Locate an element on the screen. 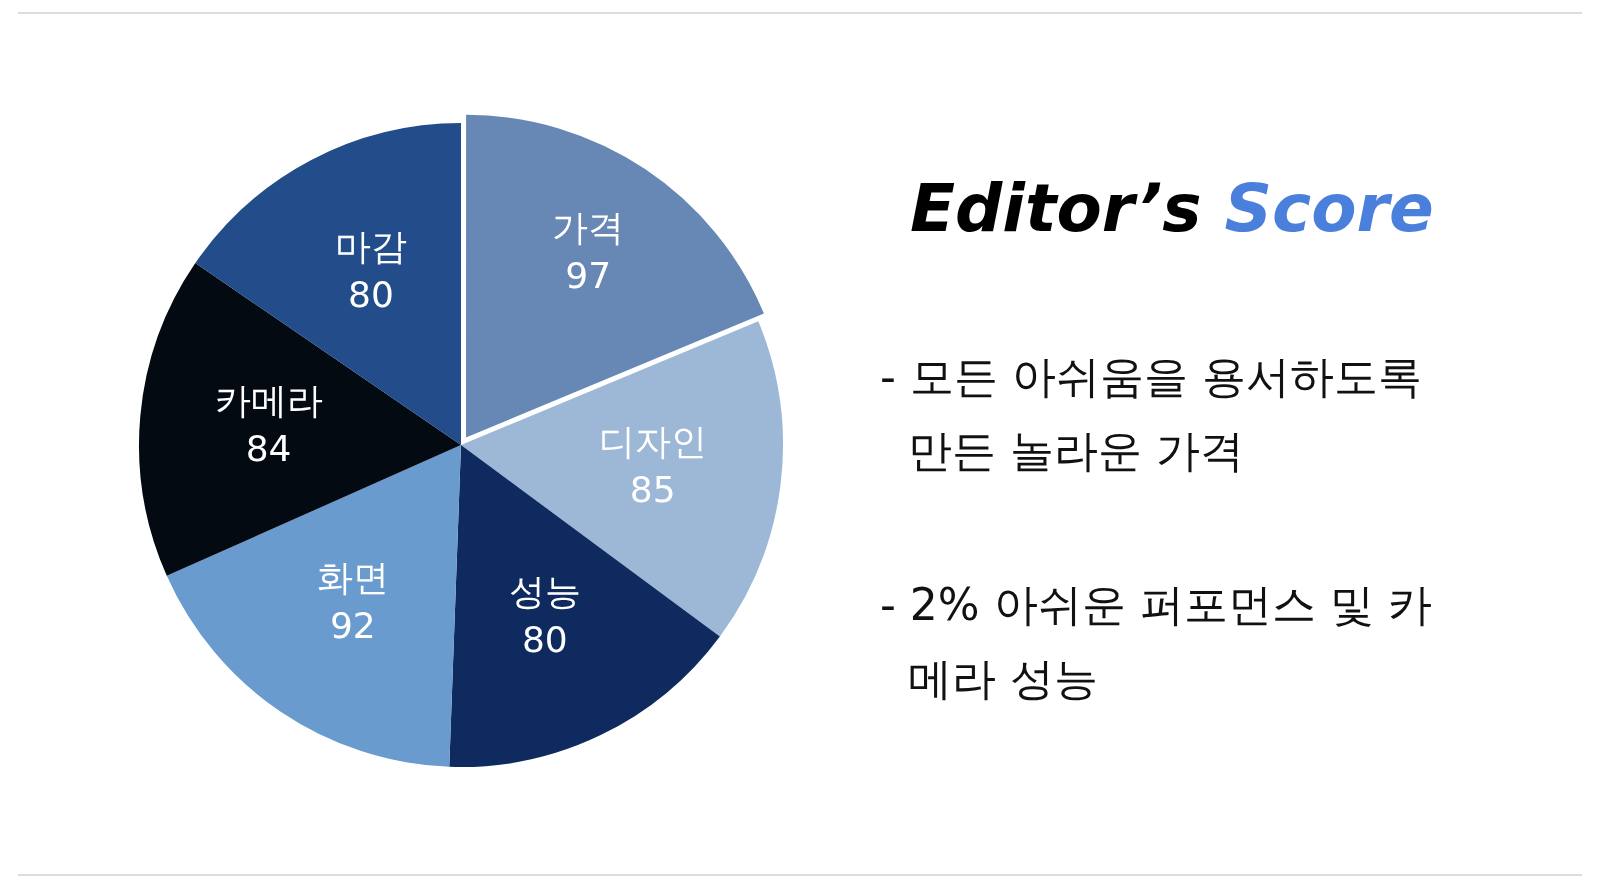 This screenshot has width=1600, height=890. data-label: 84 is located at coordinates (268, 448).